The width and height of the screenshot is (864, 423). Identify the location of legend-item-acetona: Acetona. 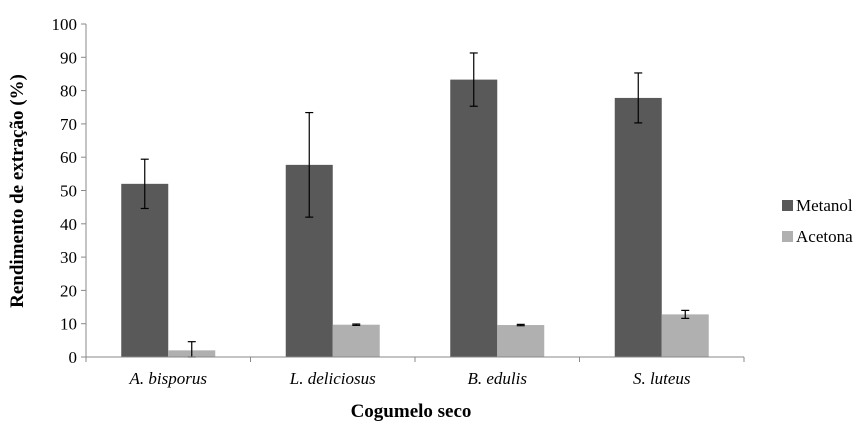
(817, 236).